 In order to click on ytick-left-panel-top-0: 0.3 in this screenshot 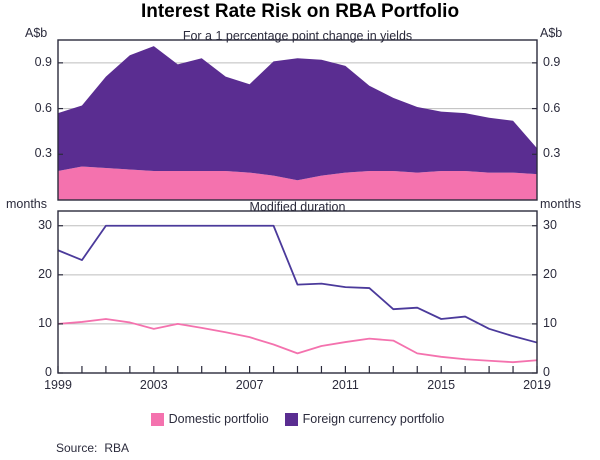, I will do `click(43, 153)`.